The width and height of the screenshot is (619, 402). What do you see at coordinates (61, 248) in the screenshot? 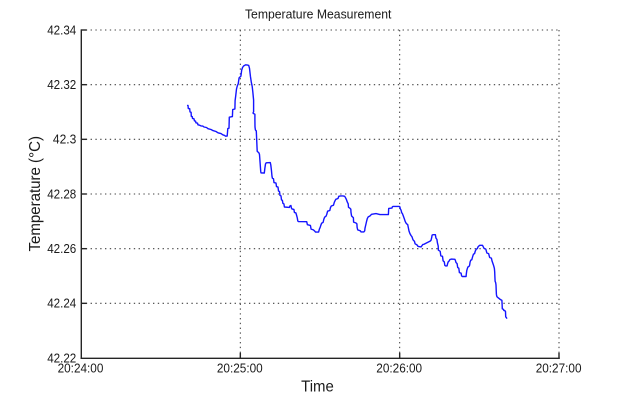
I see `svg-text: 42.26` at bounding box center [61, 248].